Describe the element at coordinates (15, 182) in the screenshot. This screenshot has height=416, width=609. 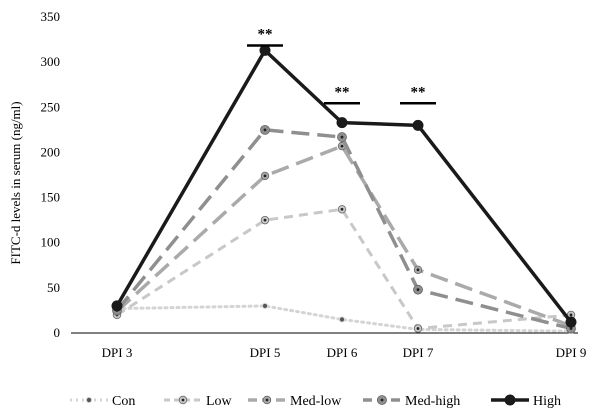
I see `y-axis-label: FITC-d levels in serum (ng/ml)` at that location.